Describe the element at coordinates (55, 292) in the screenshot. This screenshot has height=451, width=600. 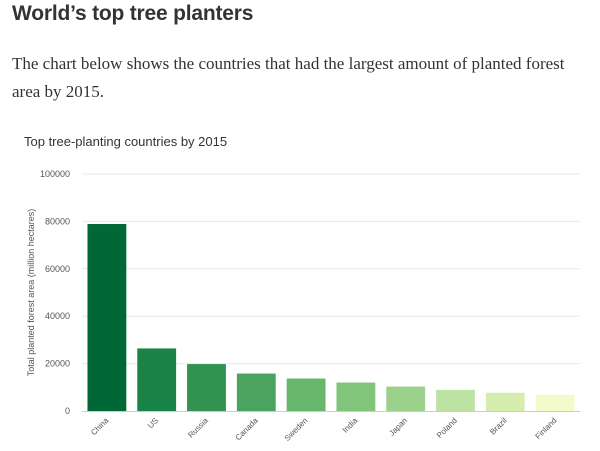
I see `y-axis-ticks: 0 20000 40000 60000 80000 100000` at that location.